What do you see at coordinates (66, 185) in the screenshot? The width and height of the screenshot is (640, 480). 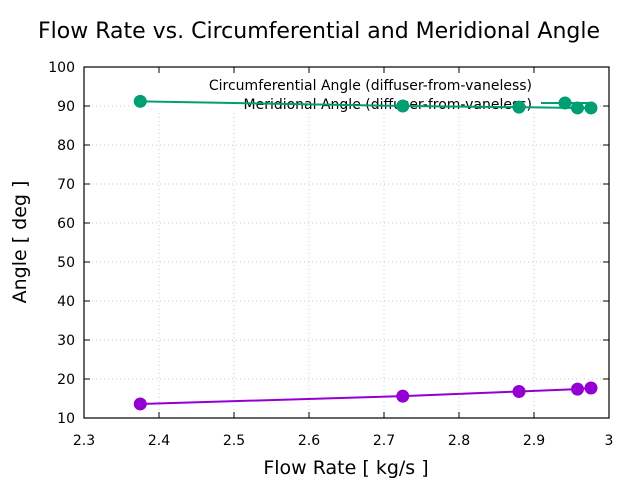 I see `y-tick-label: 70` at bounding box center [66, 185].